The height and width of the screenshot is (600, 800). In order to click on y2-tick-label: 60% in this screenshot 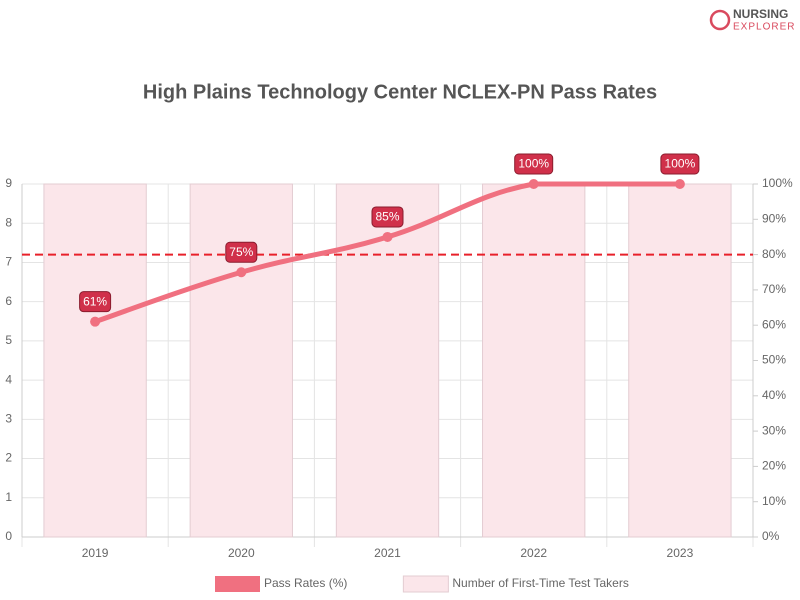, I will do `click(774, 324)`.